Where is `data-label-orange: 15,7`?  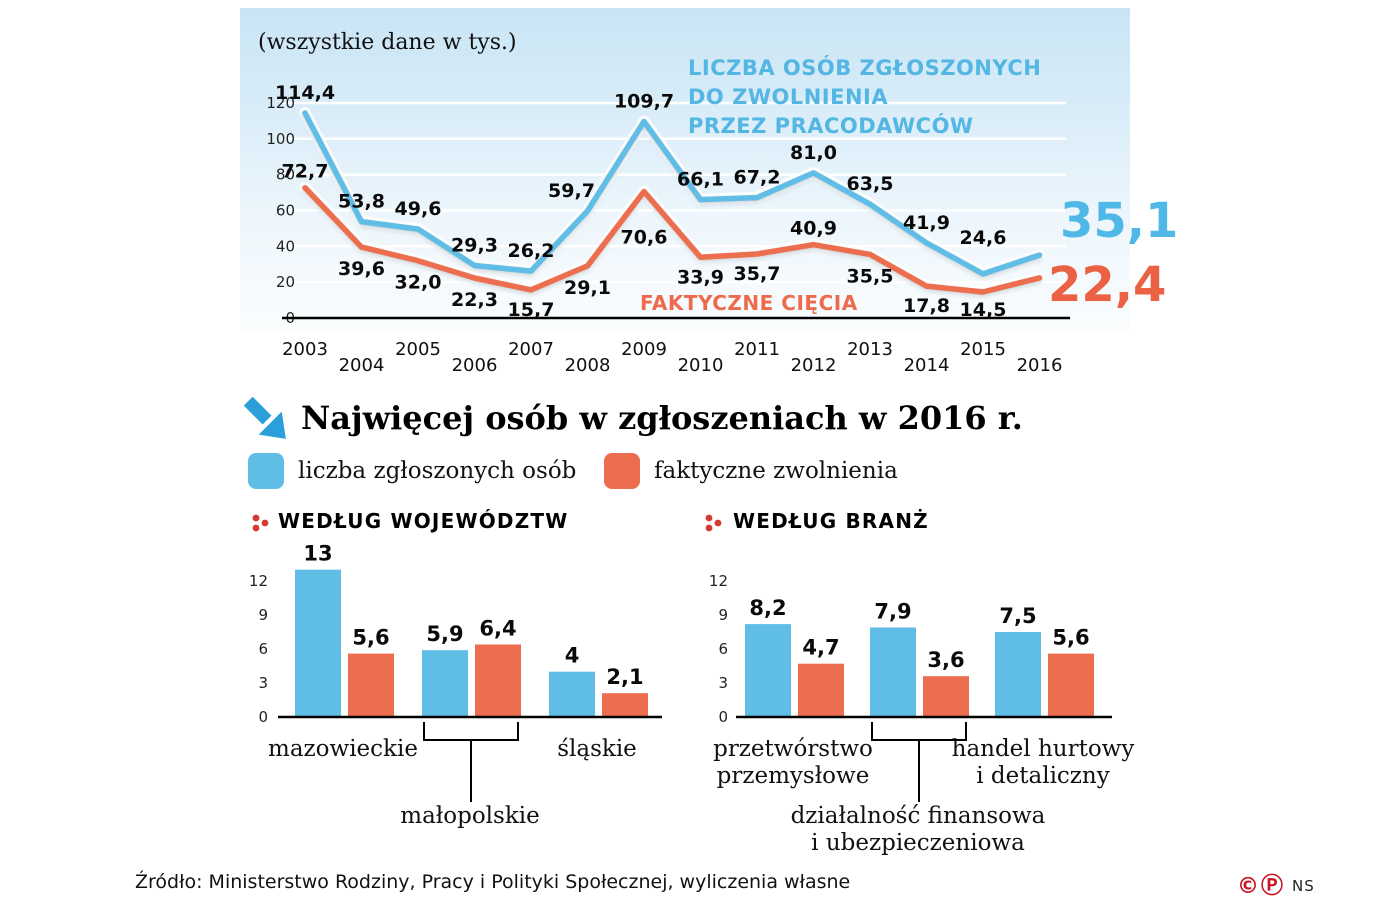 data-label-orange: 15,7 is located at coordinates (531, 310).